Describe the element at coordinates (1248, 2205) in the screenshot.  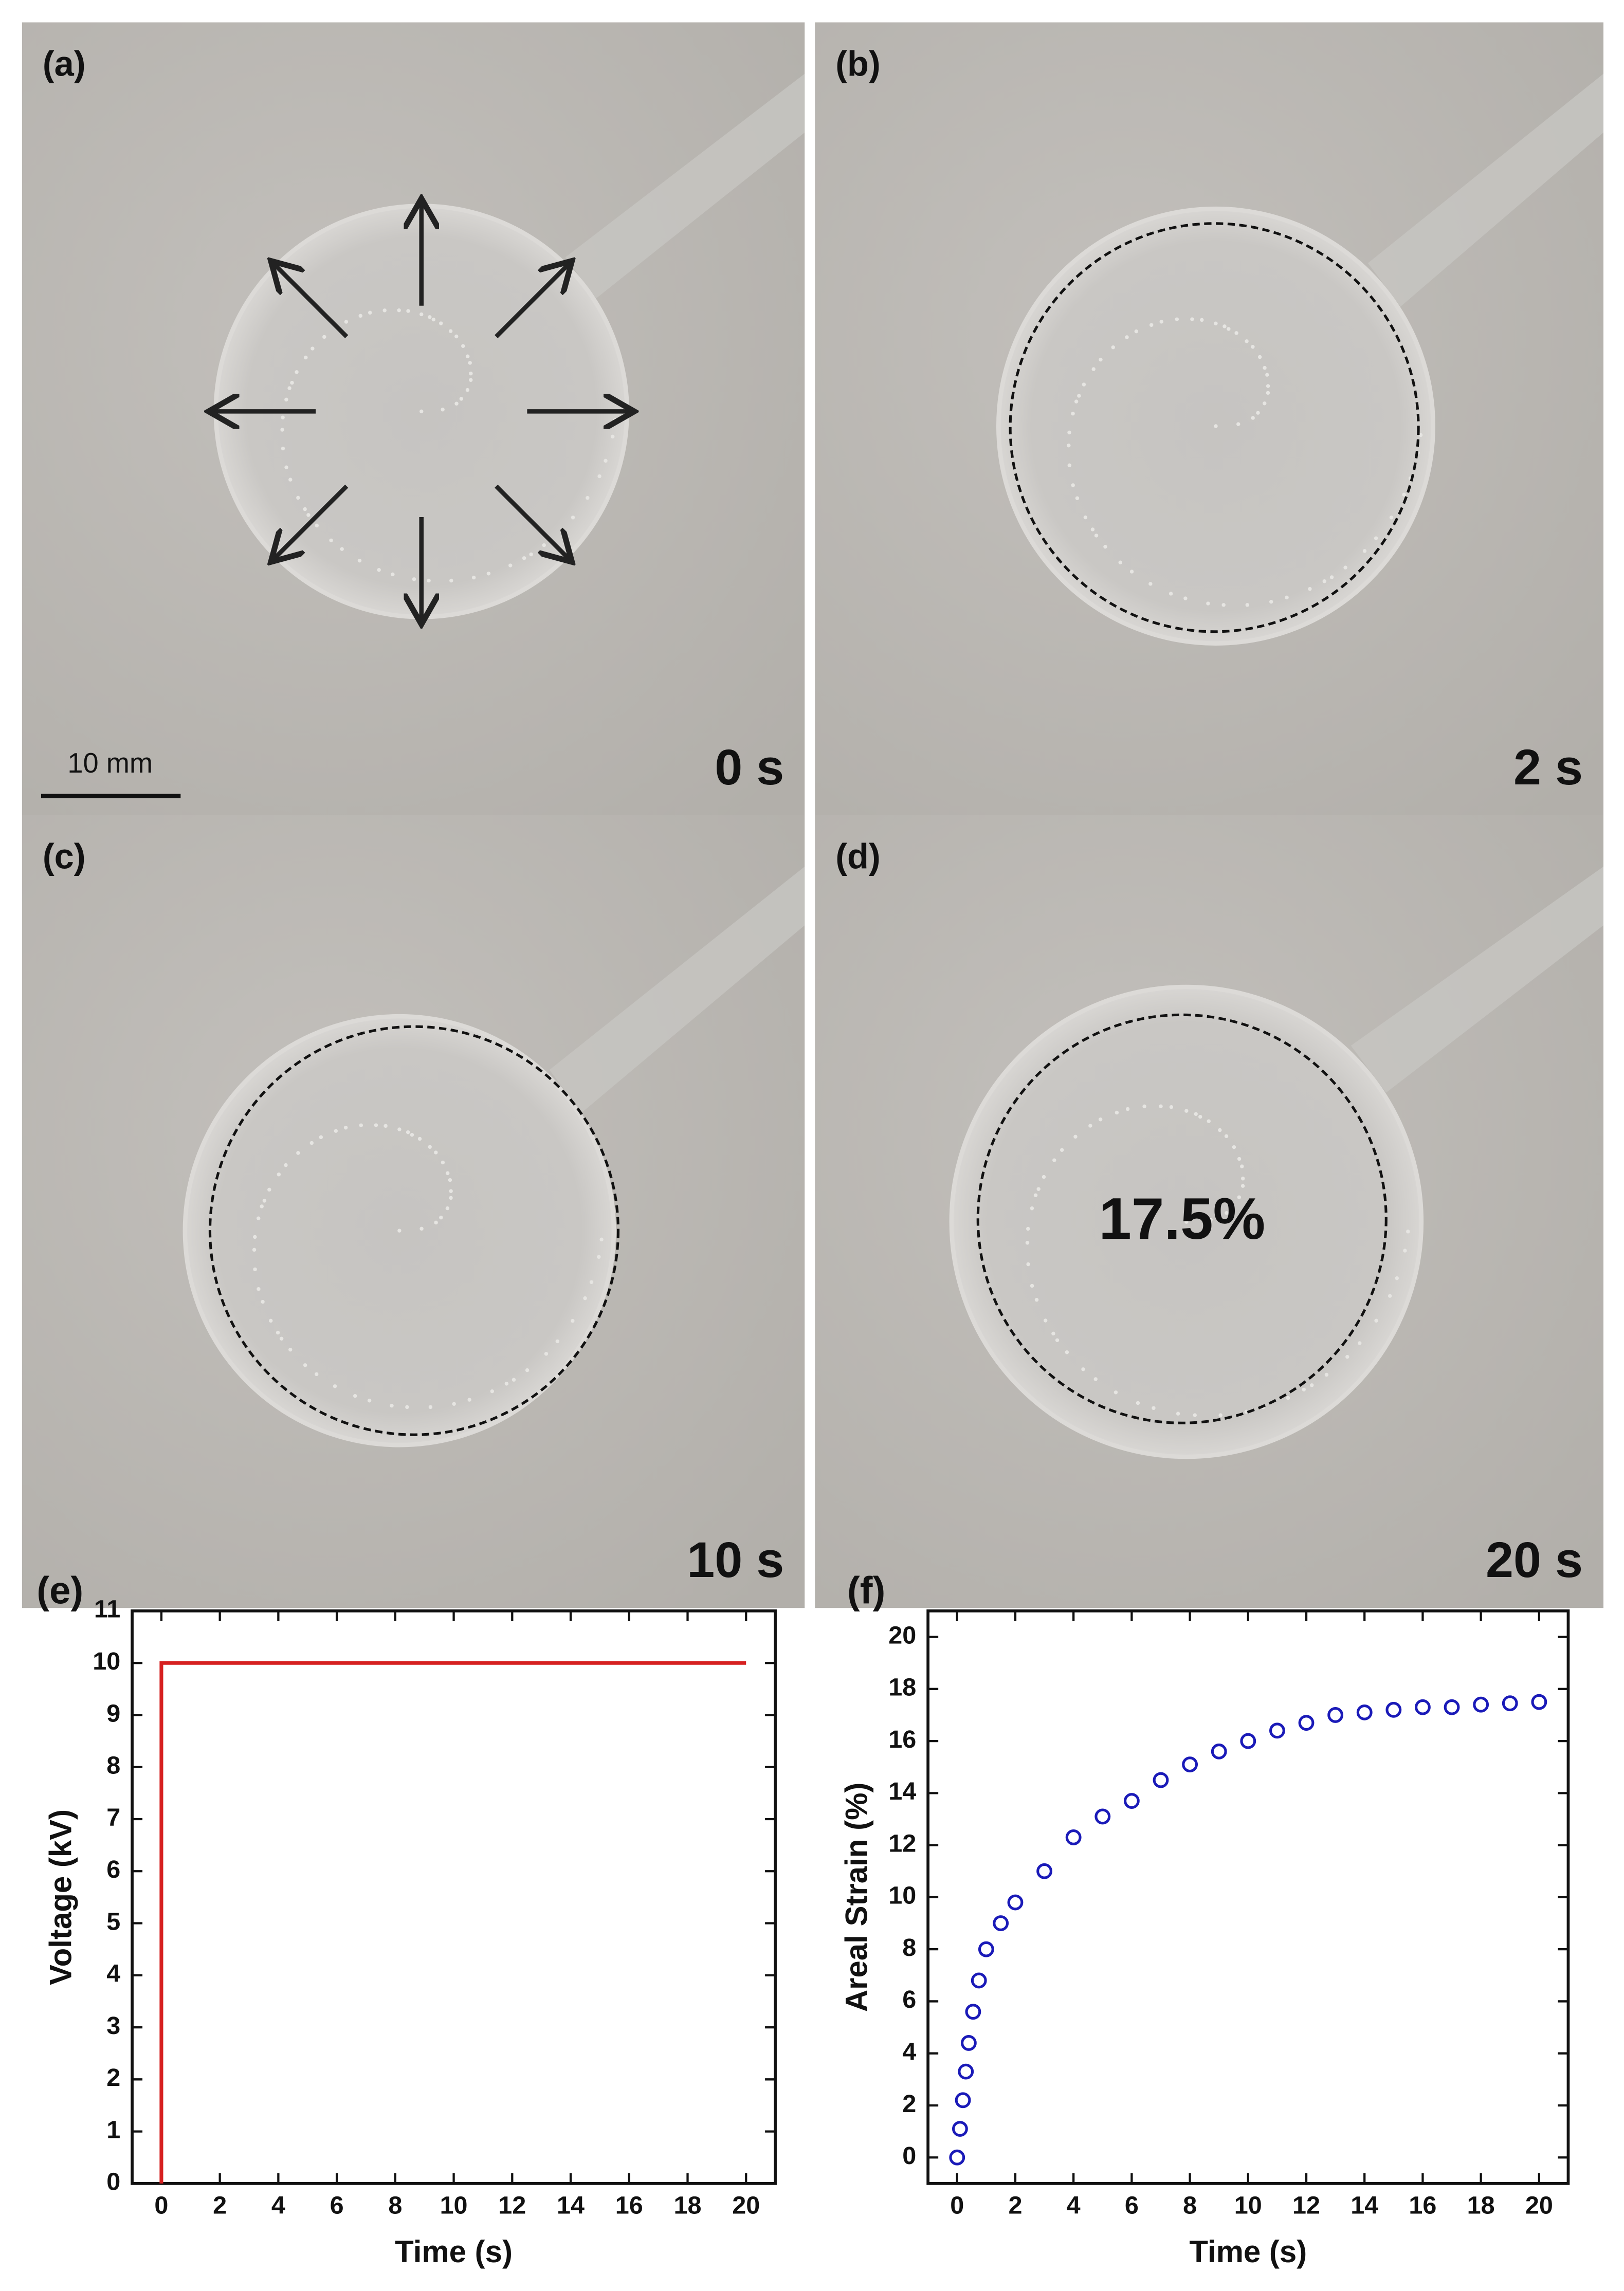
I see `x-tick-label: 10` at that location.